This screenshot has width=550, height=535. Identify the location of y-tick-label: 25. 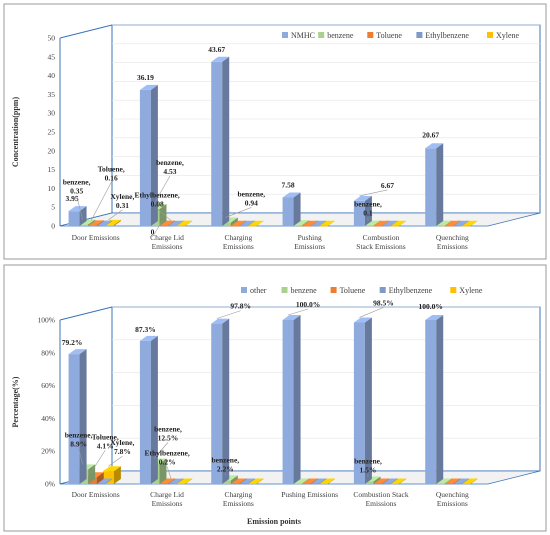
(52, 132).